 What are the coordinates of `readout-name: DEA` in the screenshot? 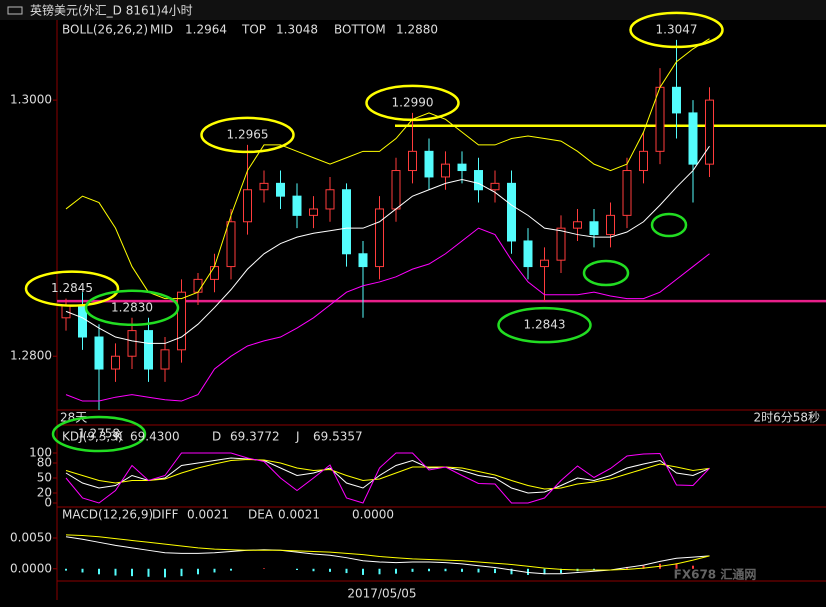 It's located at (261, 515).